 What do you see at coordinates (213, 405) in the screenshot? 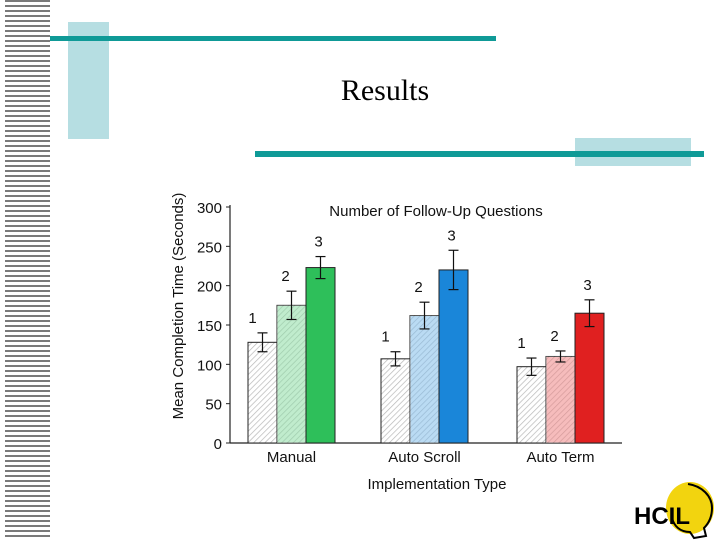
I see `y-tick-label: 50` at bounding box center [213, 405].